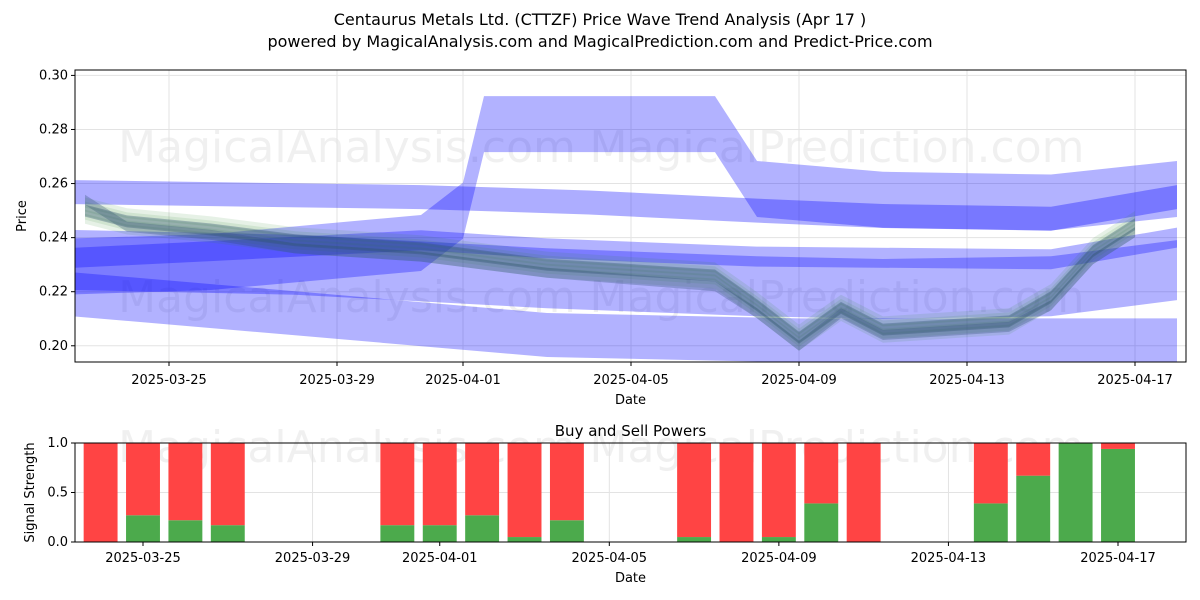 The image size is (1200, 600). What do you see at coordinates (53, 346) in the screenshot?
I see `y-tick-label: 0.20` at bounding box center [53, 346].